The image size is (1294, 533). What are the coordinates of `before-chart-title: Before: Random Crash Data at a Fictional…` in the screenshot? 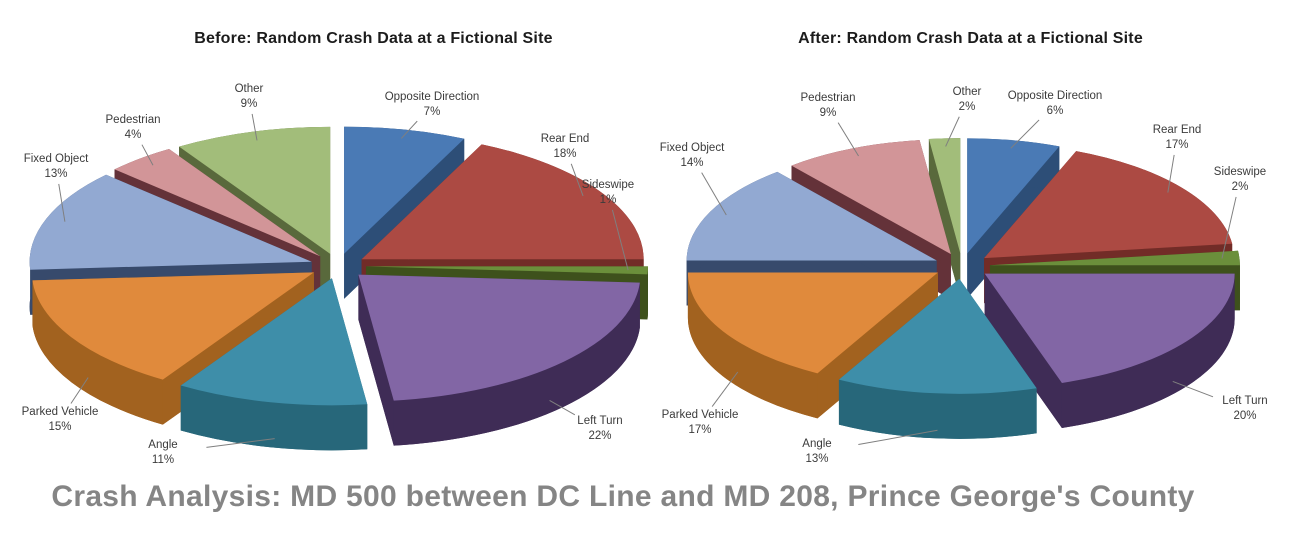 It's located at (373, 38).